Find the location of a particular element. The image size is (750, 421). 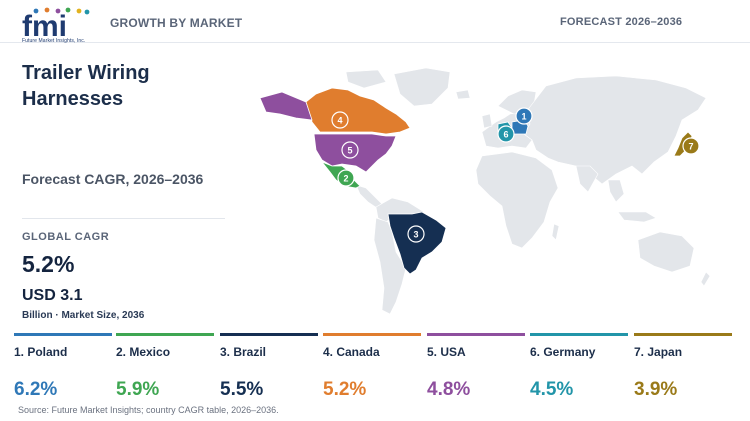

card-mexico: 2. Mexico 5.9% is located at coordinates (165, 368).